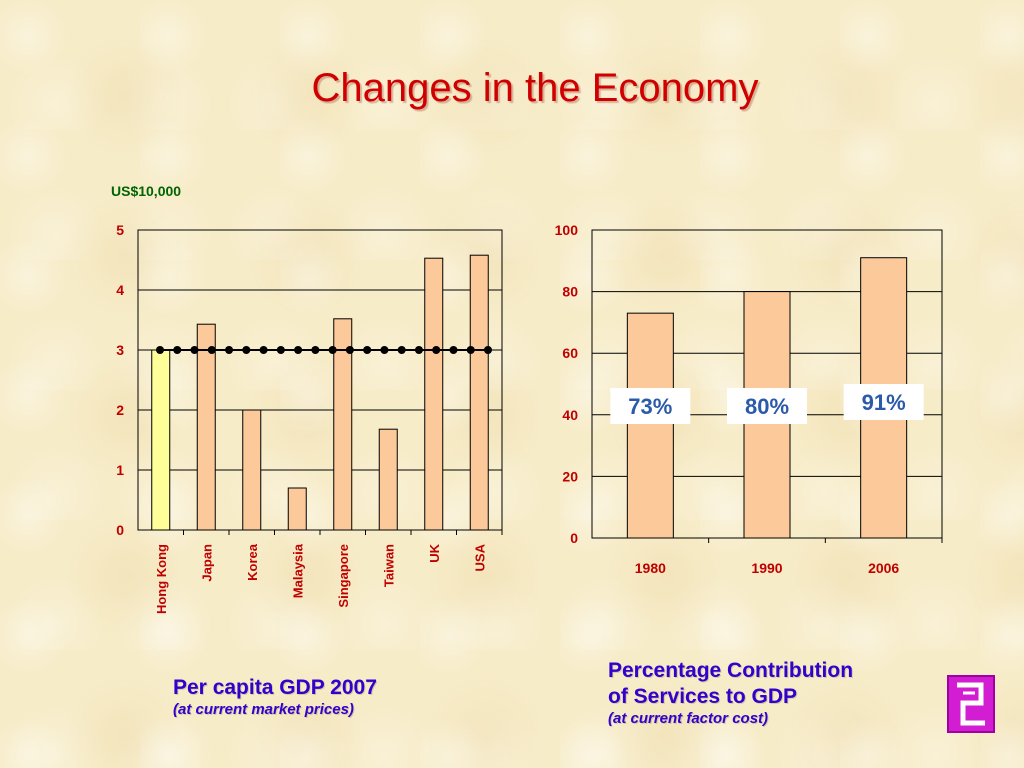 The height and width of the screenshot is (768, 1024). What do you see at coordinates (570, 292) in the screenshot?
I see `right-ytick-label: 80` at bounding box center [570, 292].